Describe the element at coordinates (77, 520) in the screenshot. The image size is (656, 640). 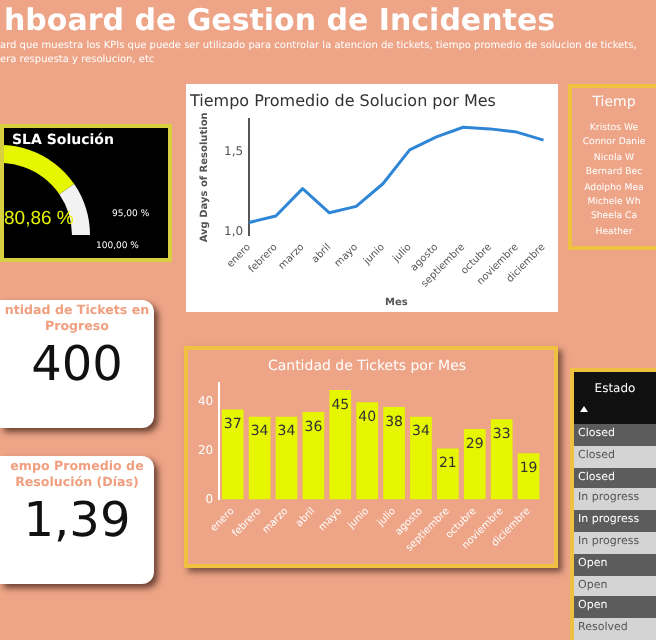
I see `text: 1,39` at that location.